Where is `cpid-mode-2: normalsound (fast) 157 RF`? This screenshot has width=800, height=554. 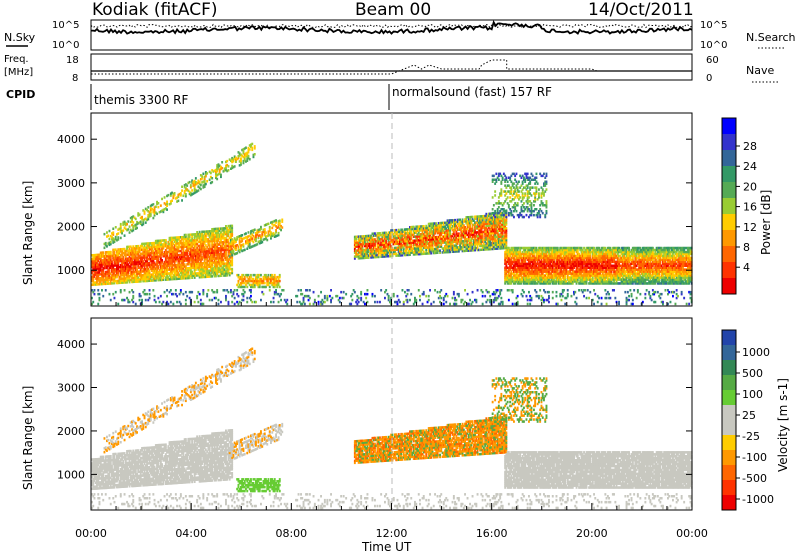 cpid-mode-2: normalsound (fast) 157 RF is located at coordinates (472, 92).